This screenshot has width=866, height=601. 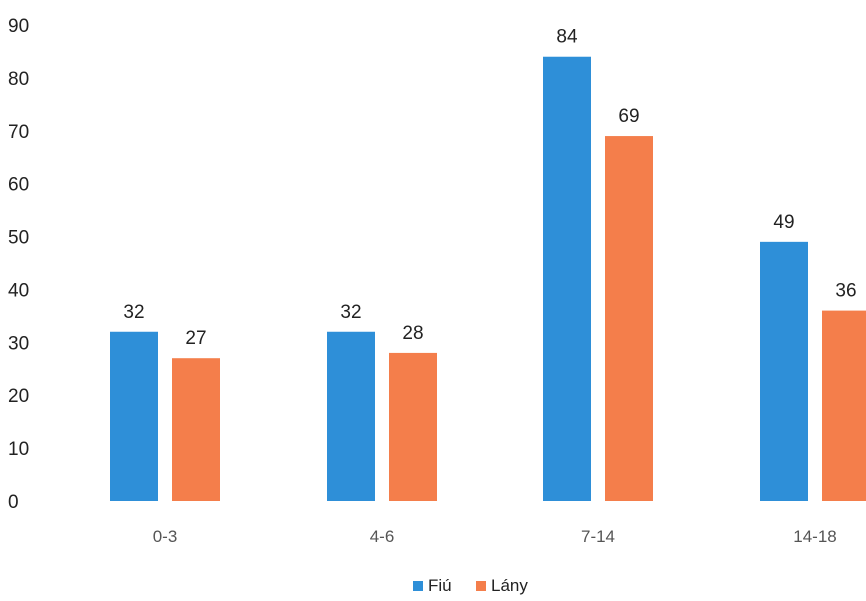 What do you see at coordinates (195, 338) in the screenshot?
I see `data-label: 27` at bounding box center [195, 338].